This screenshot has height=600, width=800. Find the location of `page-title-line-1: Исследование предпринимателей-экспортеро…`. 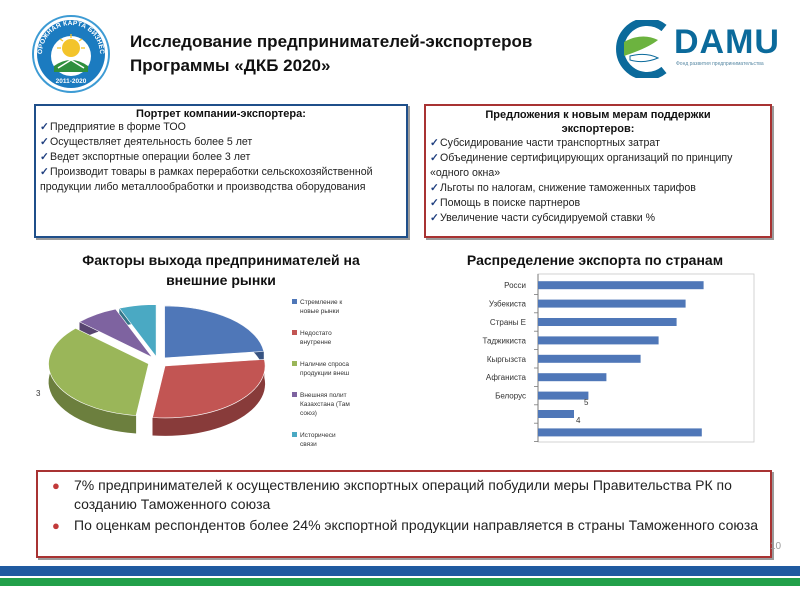

page-title-line-1: Исследование предпринимателей-экспортеро… is located at coordinates (331, 41).